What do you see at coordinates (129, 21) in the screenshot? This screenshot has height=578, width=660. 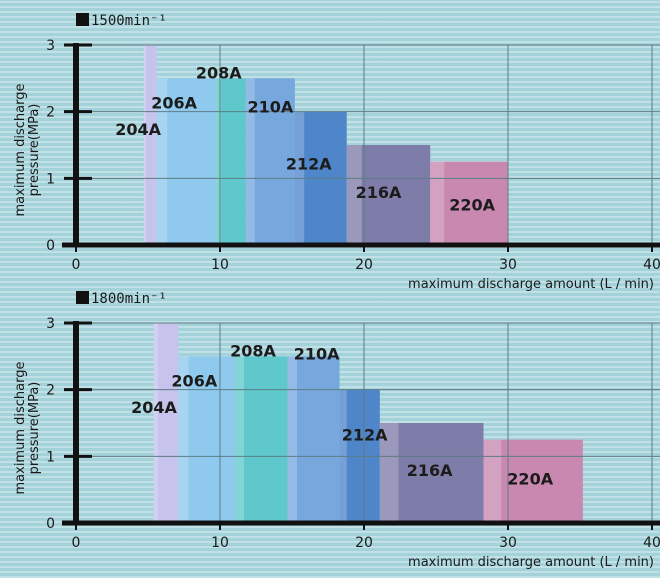 I see `chart-title: 1500min⁻¹` at bounding box center [129, 21].